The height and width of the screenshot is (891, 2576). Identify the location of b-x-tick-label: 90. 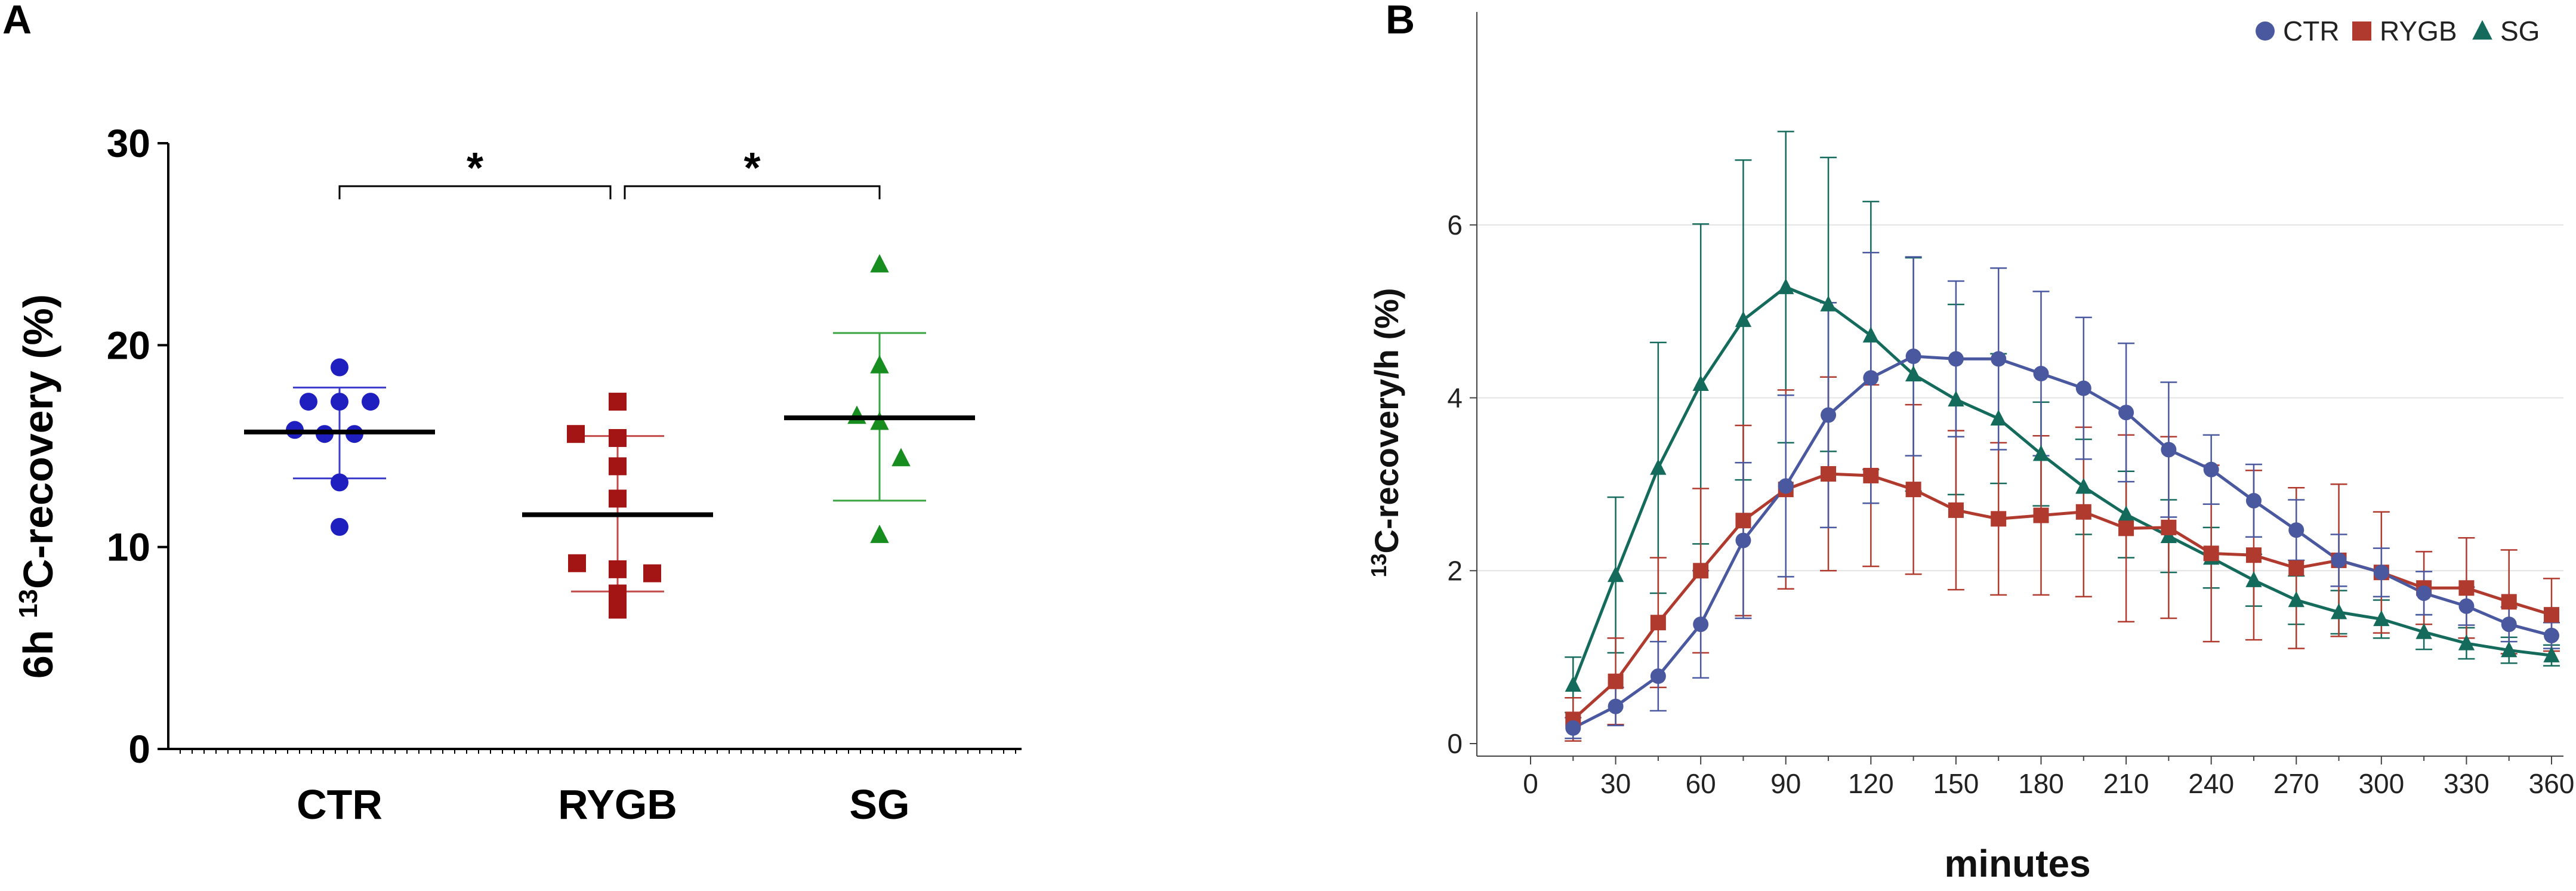
(1786, 783).